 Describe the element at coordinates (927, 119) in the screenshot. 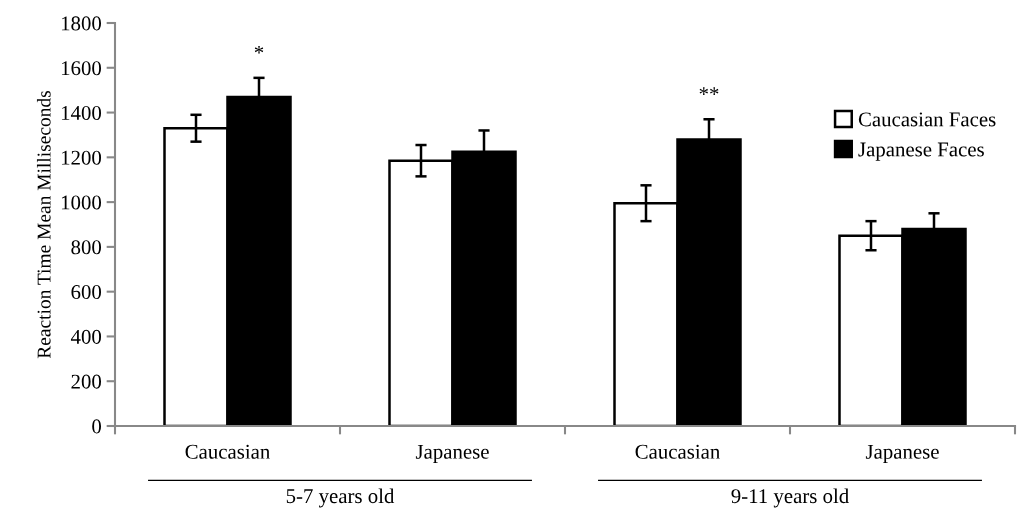

I see `legend-label: Caucasian Faces` at that location.